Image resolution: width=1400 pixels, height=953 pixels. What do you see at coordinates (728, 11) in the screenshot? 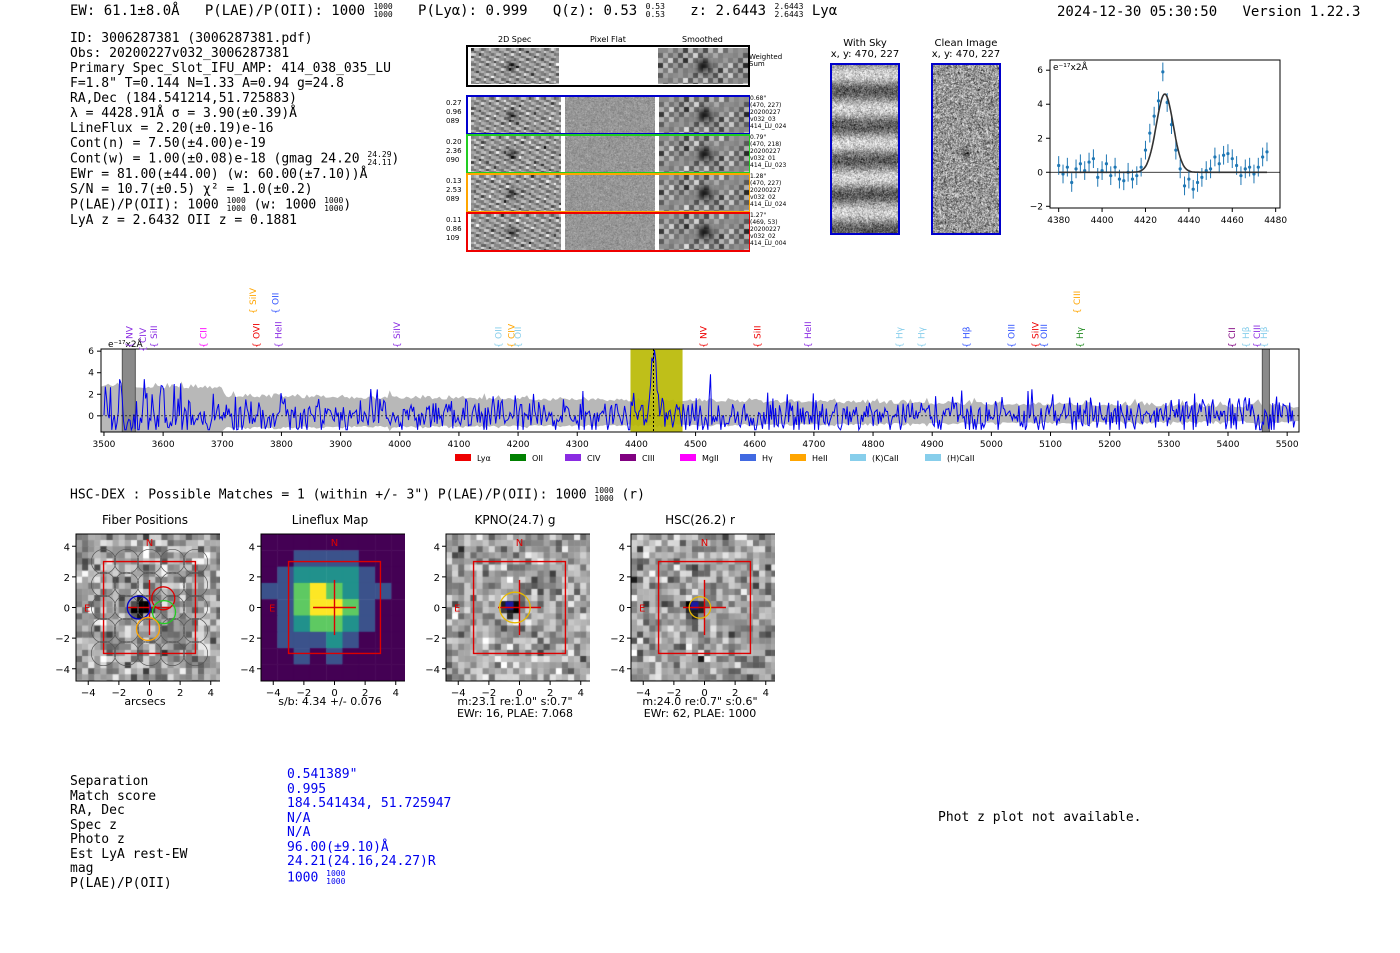
I see `header-z: z: 2.6443` at bounding box center [728, 11].